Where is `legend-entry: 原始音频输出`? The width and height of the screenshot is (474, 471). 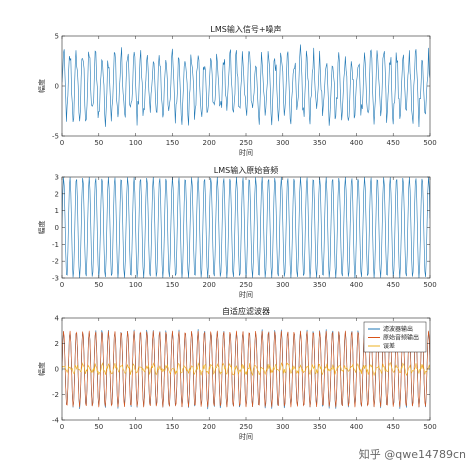 legend-entry: 原始音频输出 is located at coordinates (401, 338).